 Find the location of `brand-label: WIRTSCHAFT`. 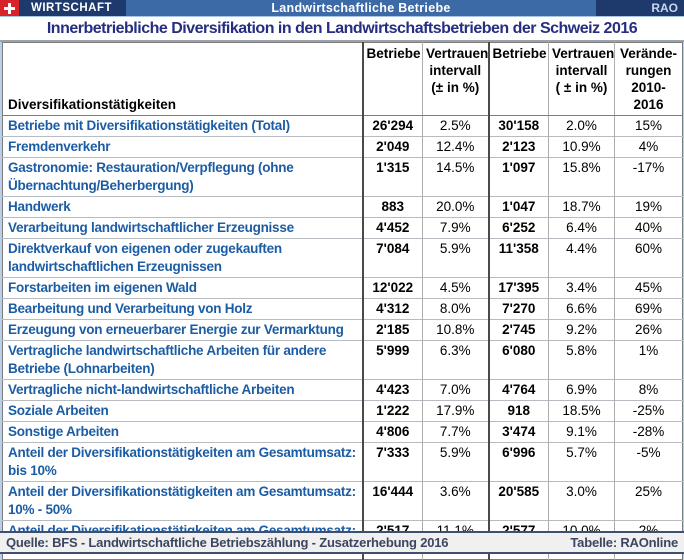

brand-label: WIRTSCHAFT is located at coordinates (73, 8).